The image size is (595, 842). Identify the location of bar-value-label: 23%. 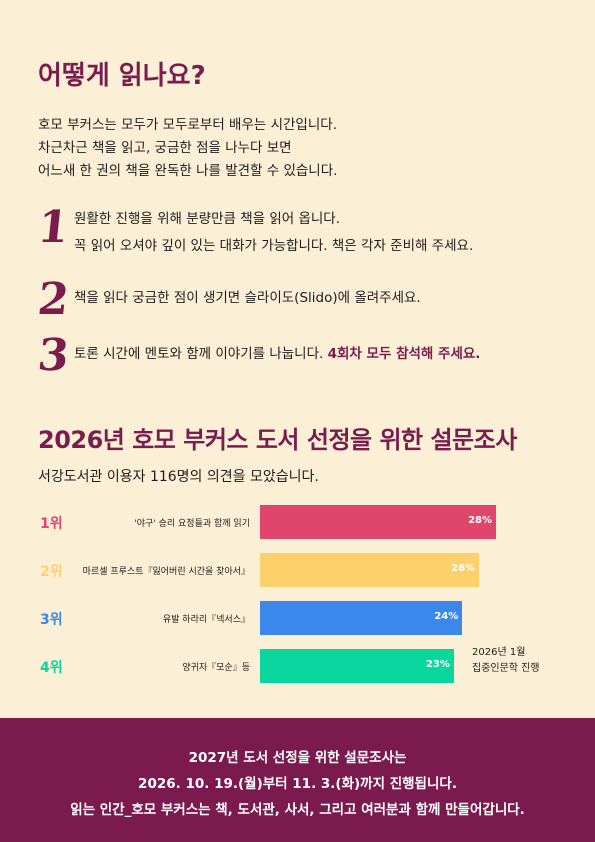
(437, 664).